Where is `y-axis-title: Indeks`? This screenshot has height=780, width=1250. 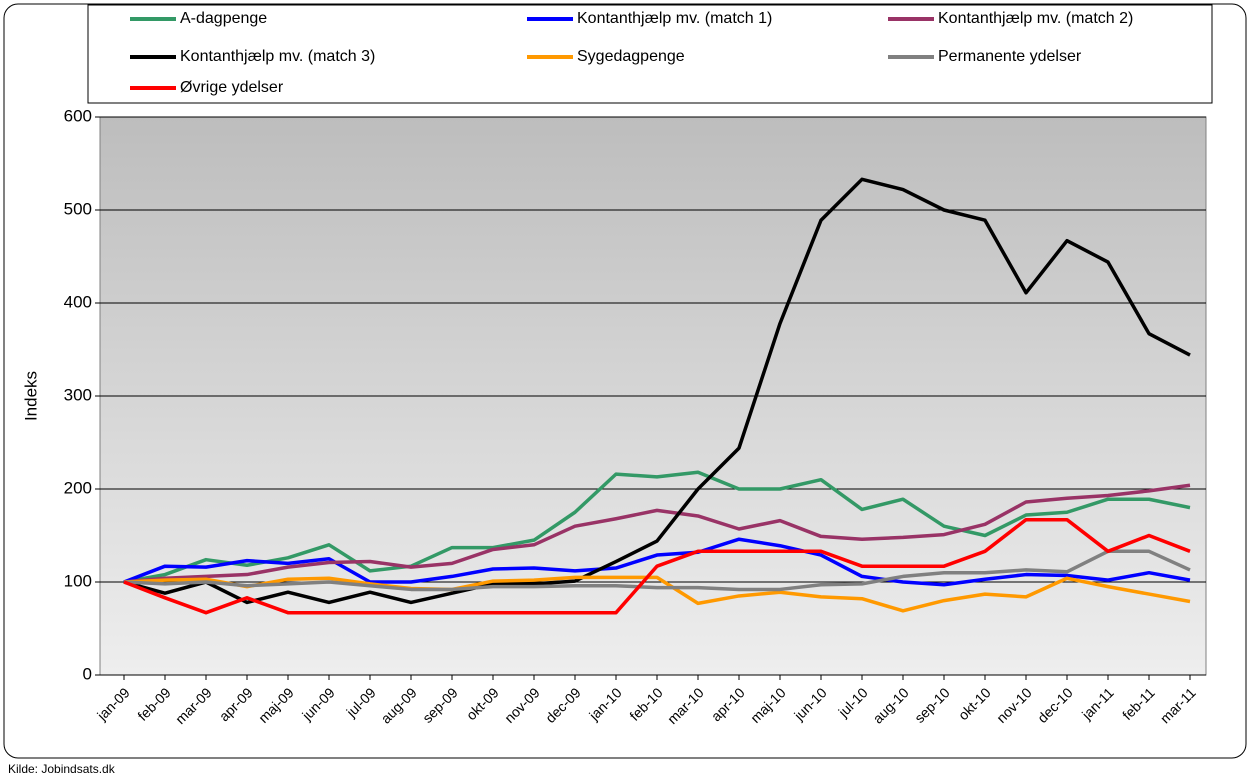 y-axis-title: Indeks is located at coordinates (30, 396).